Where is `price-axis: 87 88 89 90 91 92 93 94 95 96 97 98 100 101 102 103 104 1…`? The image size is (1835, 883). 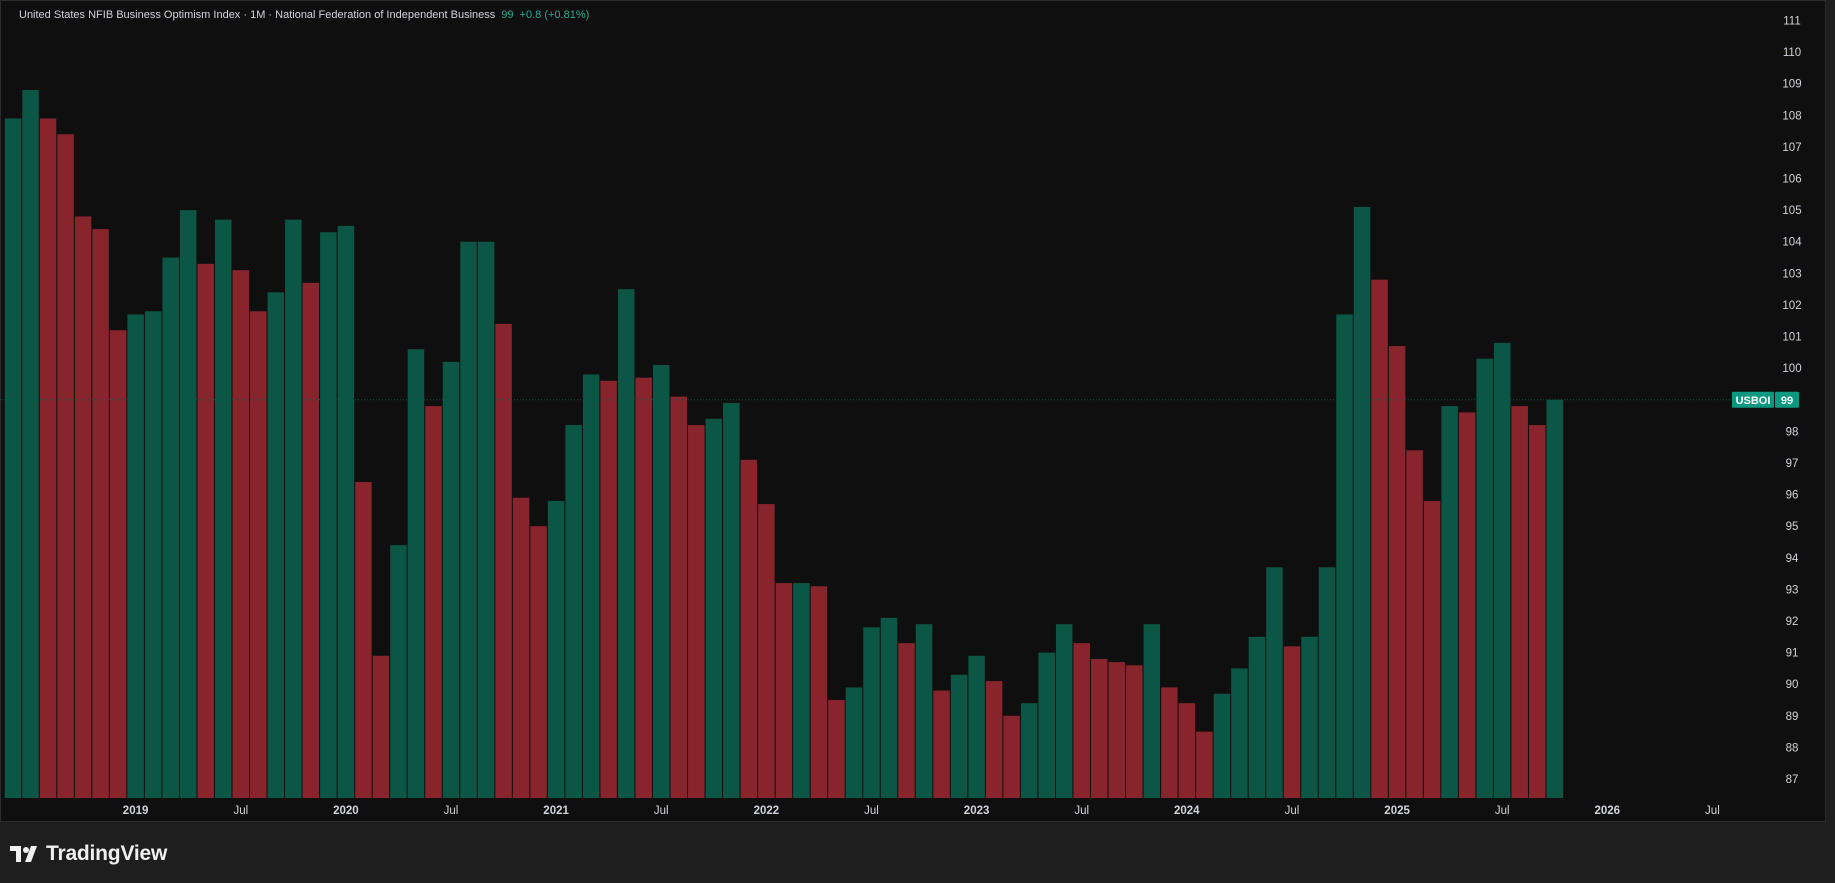 price-axis: 87 88 89 90 91 92 93 94 95 96 97 98 100 101 102 103 104 1… is located at coordinates (1792, 401).